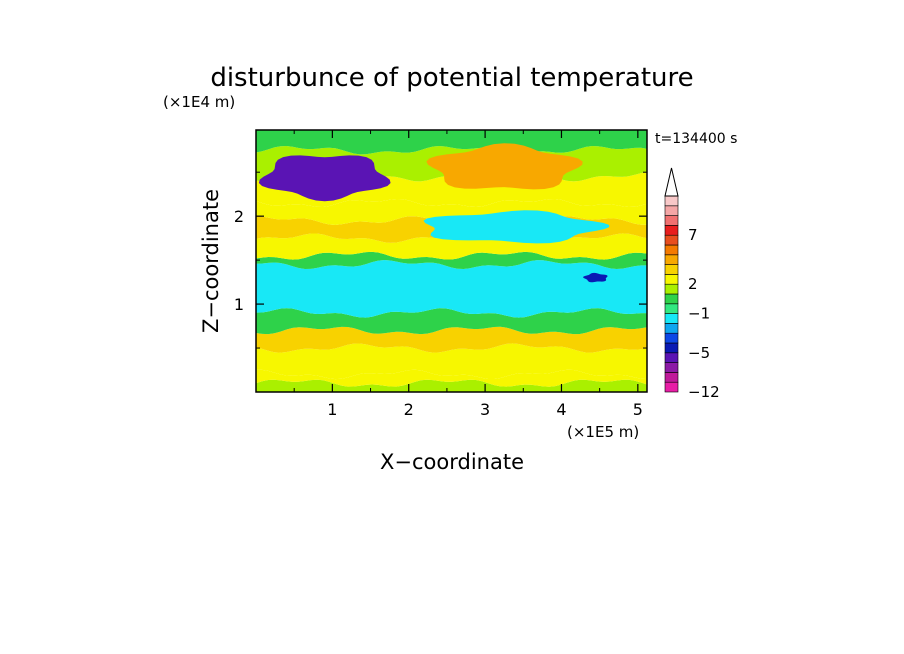 This screenshot has height=654, width=904. What do you see at coordinates (239, 304) in the screenshot?
I see `y-tick-label: 1` at bounding box center [239, 304].